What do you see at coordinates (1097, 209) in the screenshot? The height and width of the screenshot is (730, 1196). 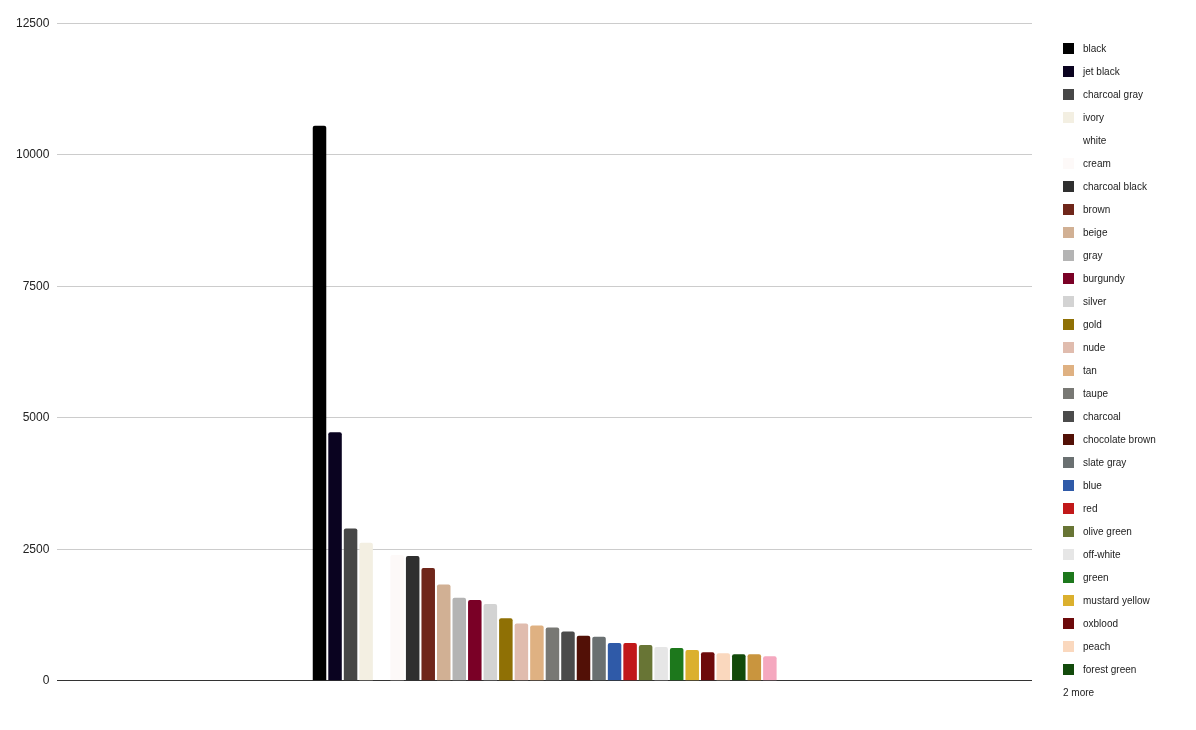 I see `legend-label: brown` at bounding box center [1097, 209].